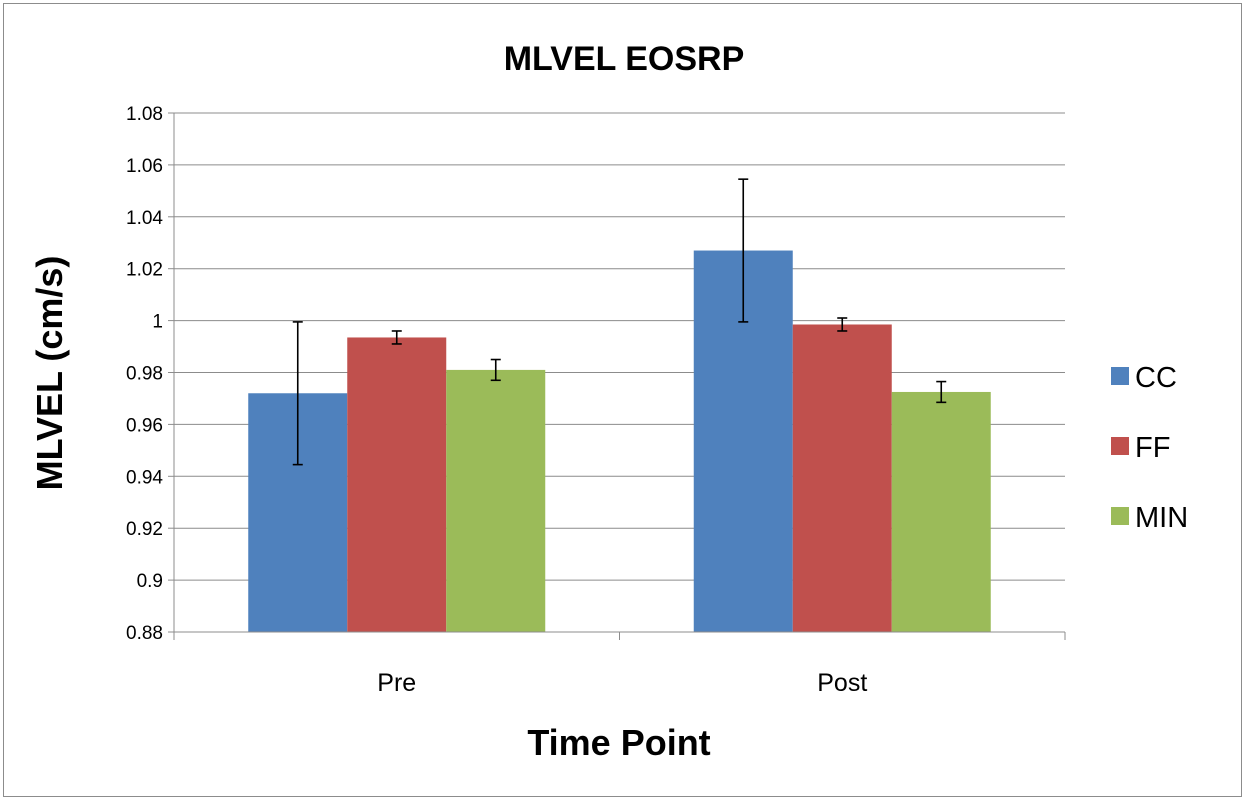 The image size is (1247, 802). I want to click on error-bar-cc-pre, so click(297, 393).